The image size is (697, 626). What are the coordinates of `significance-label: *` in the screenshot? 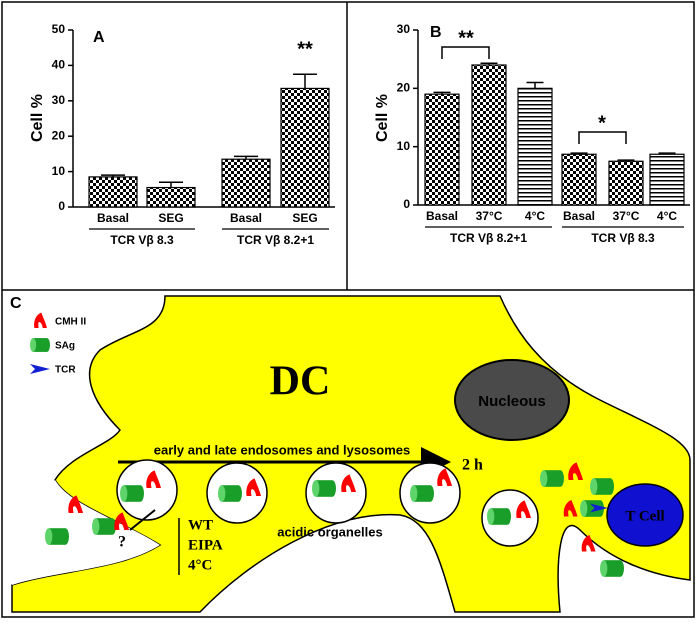 It's located at (602, 123).